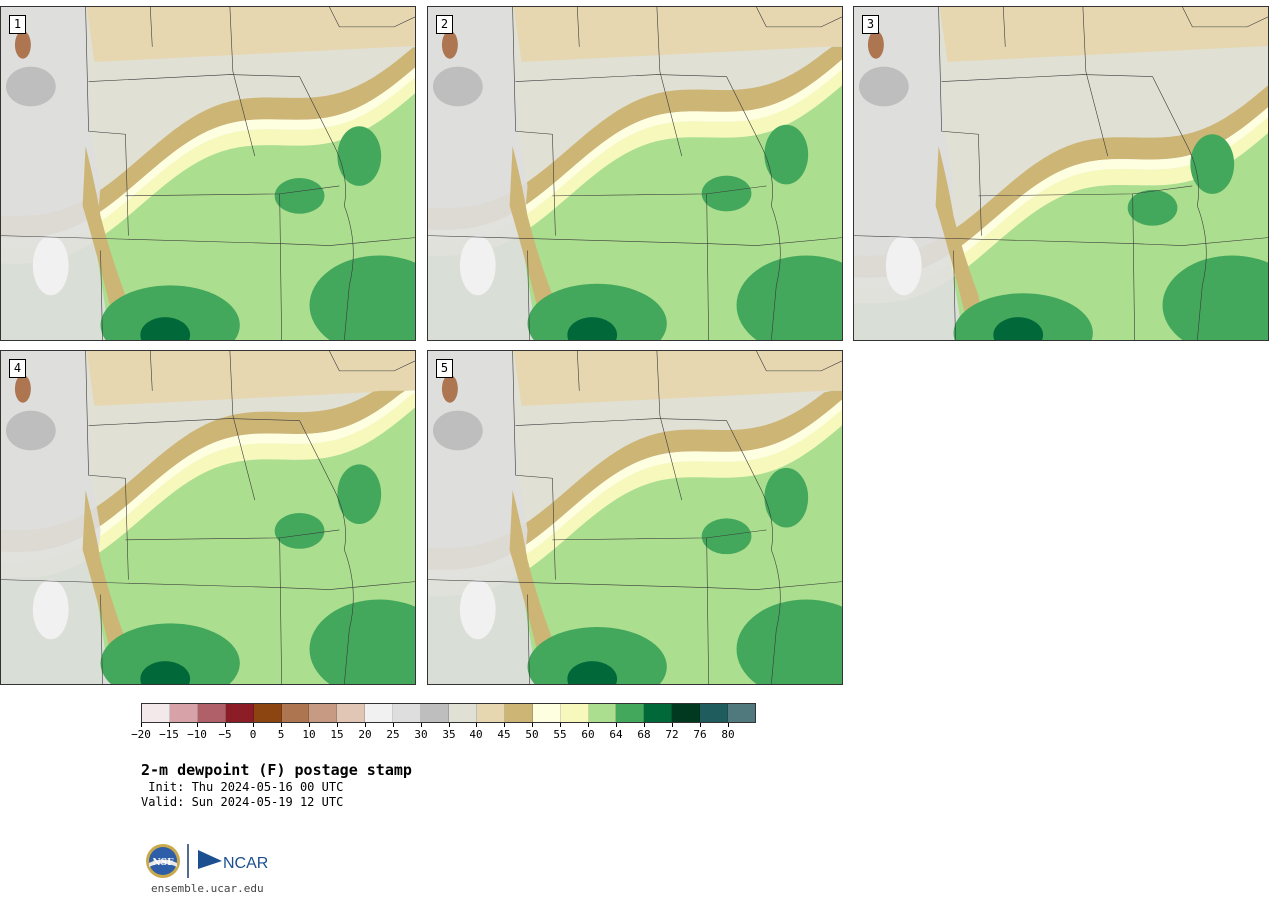  I want to click on colorbar-tick-label: 5, so click(281, 734).